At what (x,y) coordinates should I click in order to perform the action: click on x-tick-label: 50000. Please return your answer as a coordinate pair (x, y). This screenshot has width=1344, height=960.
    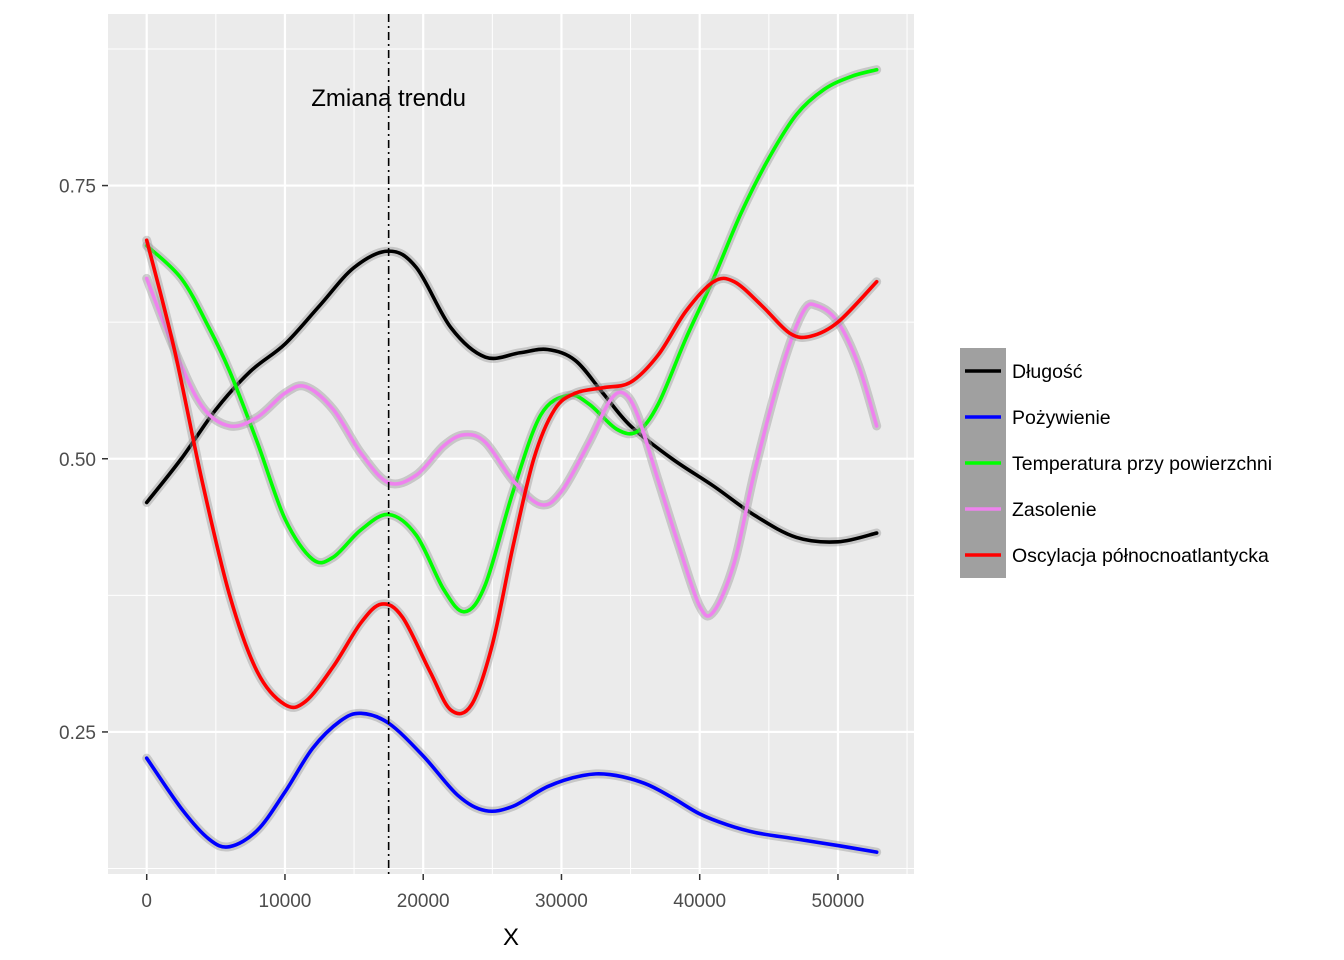
    Looking at the image, I should click on (838, 901).